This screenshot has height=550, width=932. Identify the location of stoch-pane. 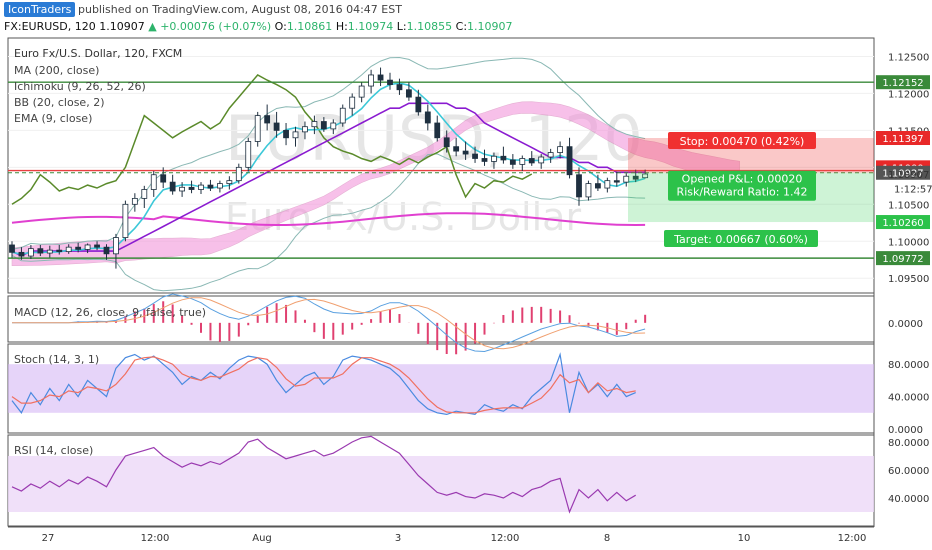
(441, 384).